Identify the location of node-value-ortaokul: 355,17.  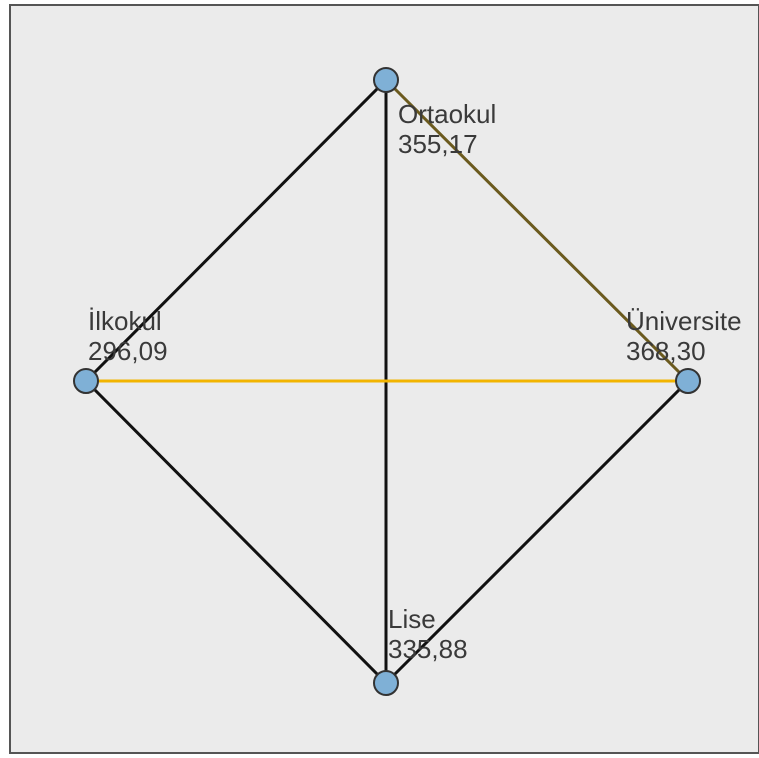
(438, 144).